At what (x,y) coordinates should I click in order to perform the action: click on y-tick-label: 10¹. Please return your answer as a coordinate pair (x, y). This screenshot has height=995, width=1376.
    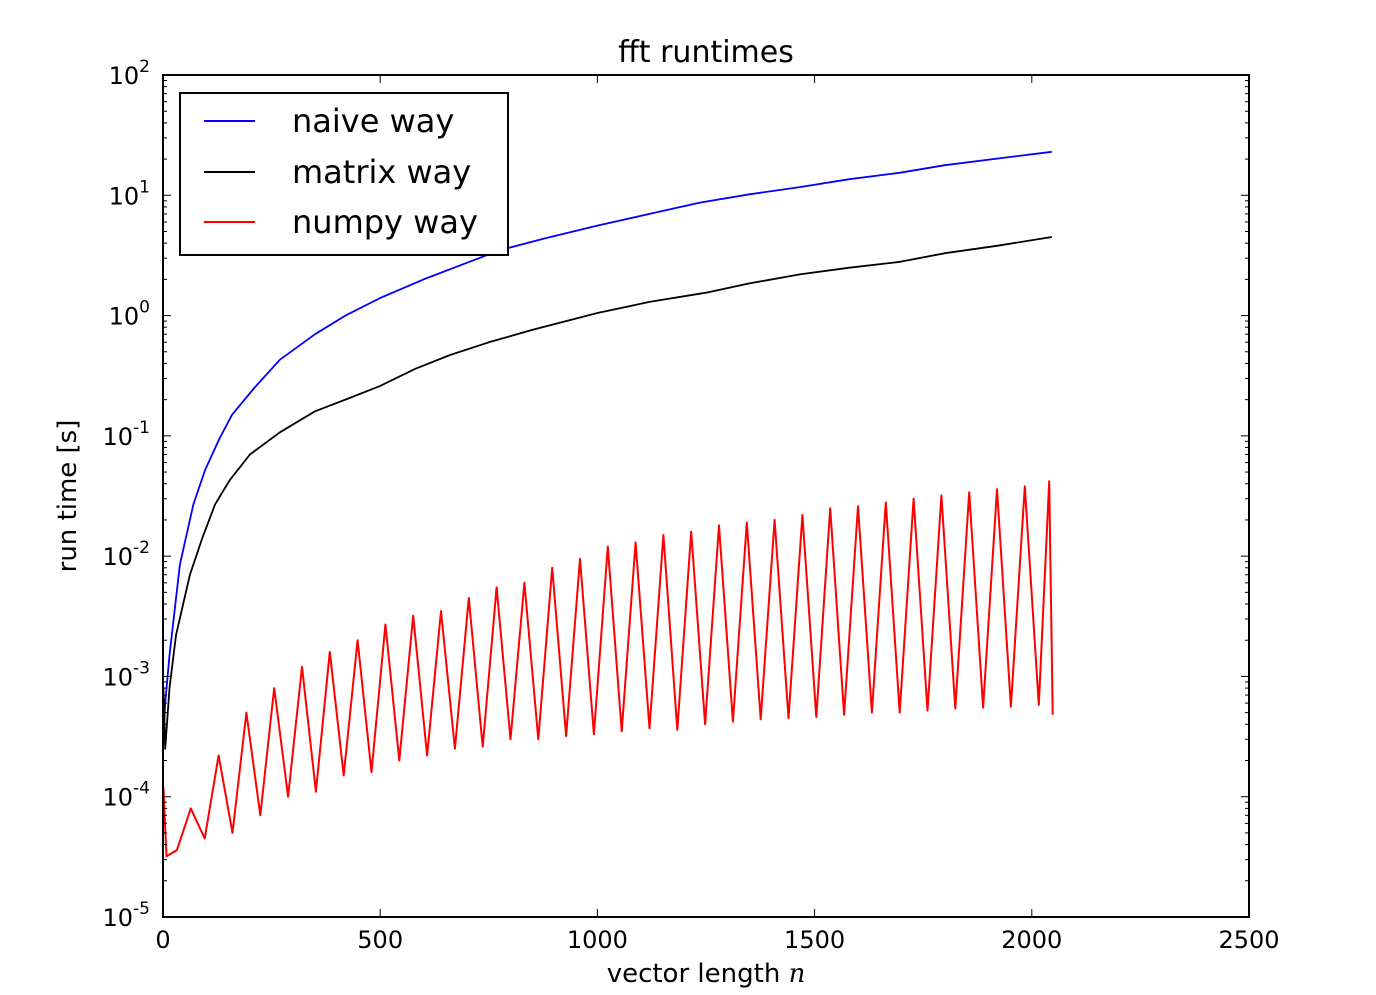
    Looking at the image, I should click on (129, 193).